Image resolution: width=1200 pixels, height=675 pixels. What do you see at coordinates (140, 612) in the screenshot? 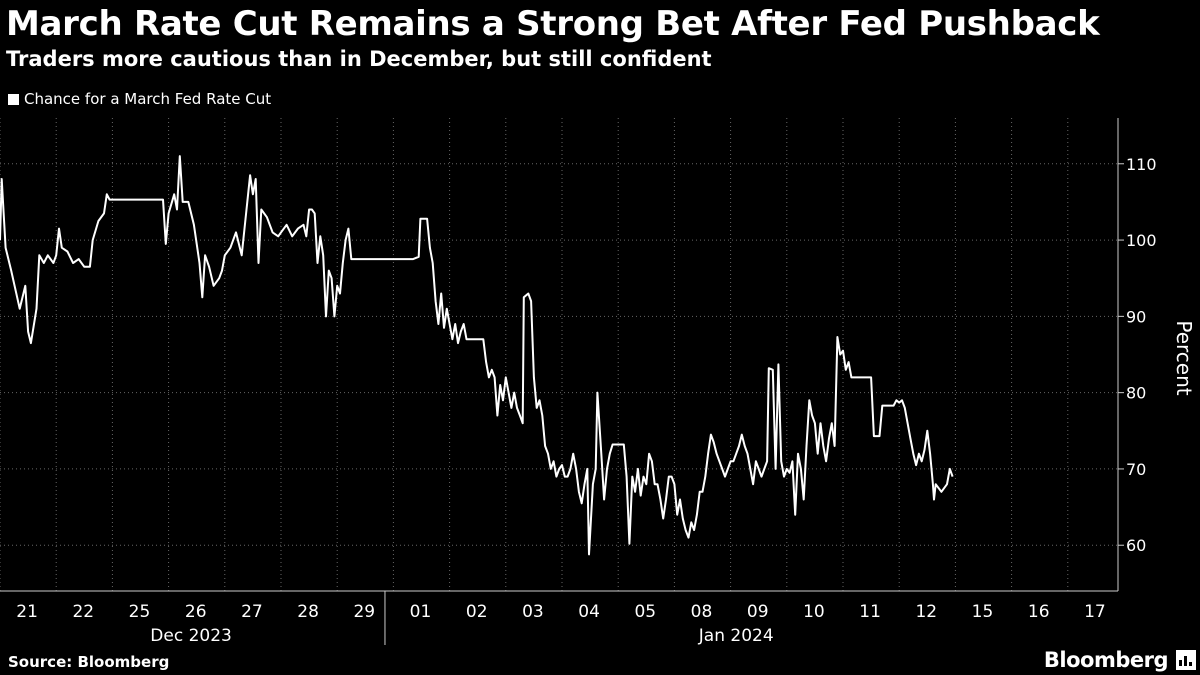
I see `x-tick-label: 25` at bounding box center [140, 612].